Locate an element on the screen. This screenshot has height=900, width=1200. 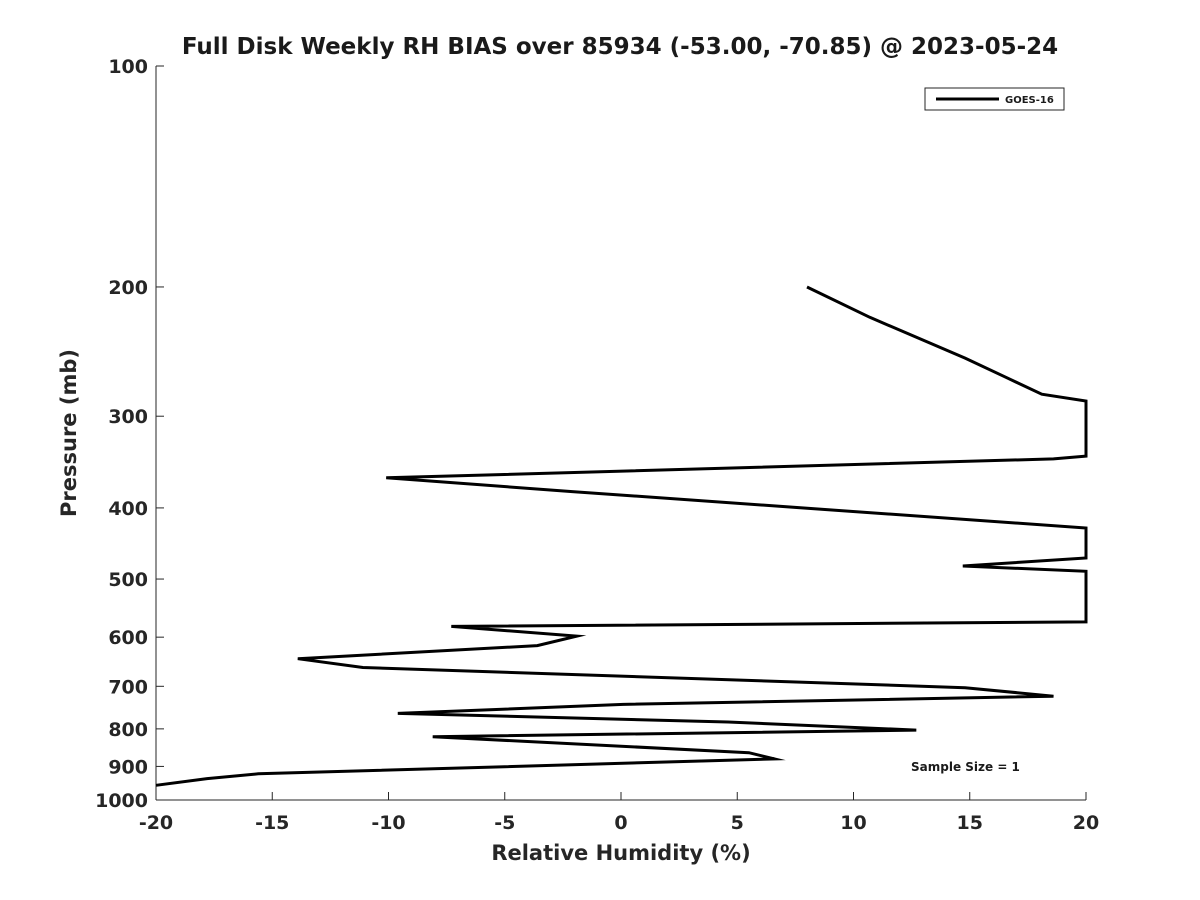
x-tick-label: -10 is located at coordinates (388, 823).